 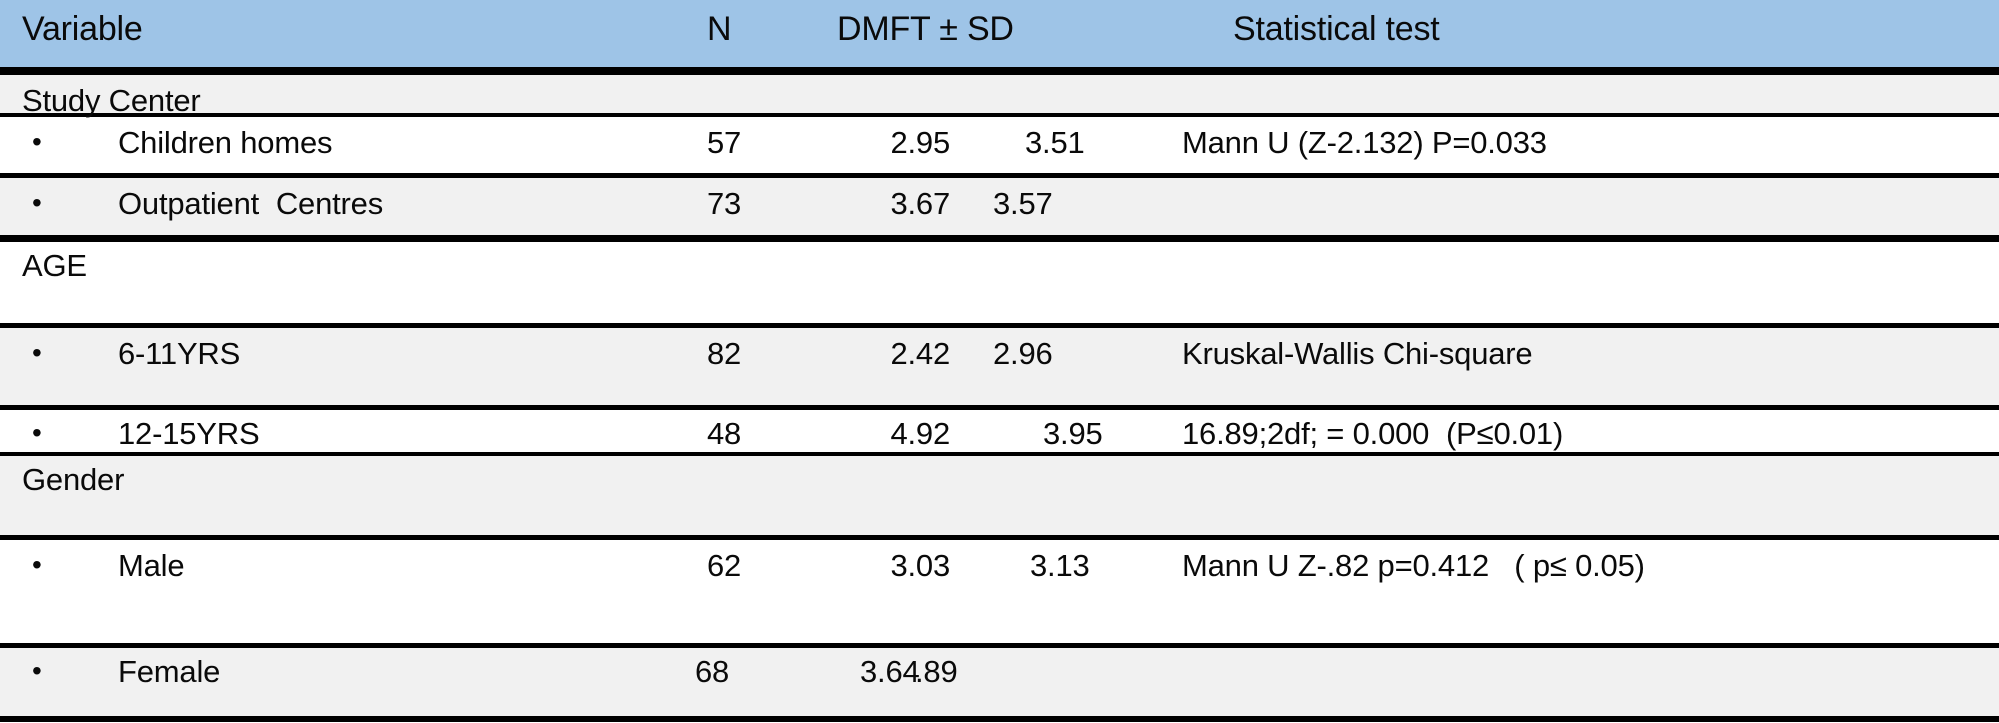 I want to click on column-header-n: N, so click(x=719, y=29).